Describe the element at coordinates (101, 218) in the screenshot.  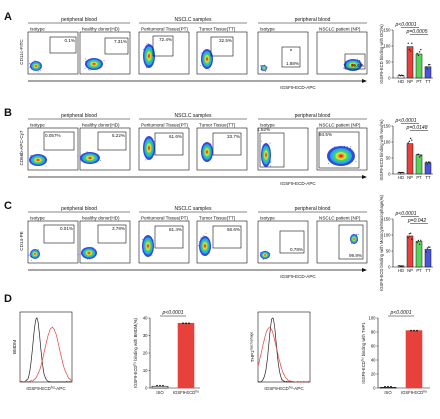
I see `panel-title: healthy donor(HD)` at that location.